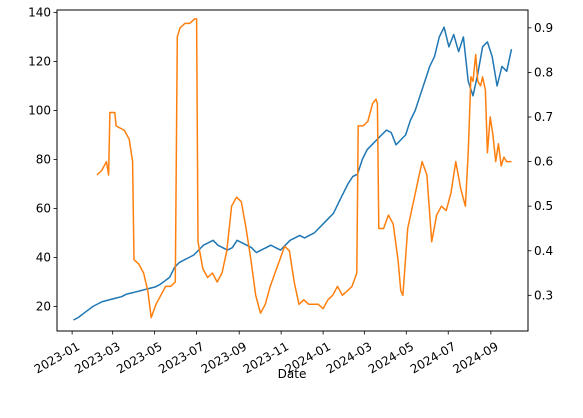  What do you see at coordinates (475, 357) in the screenshot?
I see `x-tick-label: 2024-09` at bounding box center [475, 357].